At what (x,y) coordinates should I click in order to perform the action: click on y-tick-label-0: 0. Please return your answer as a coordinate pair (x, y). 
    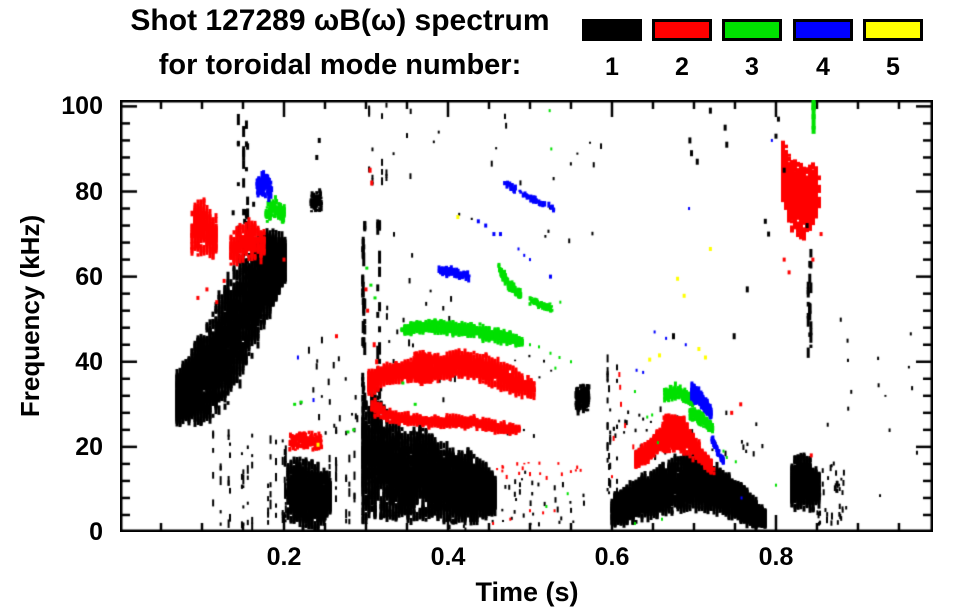
    Looking at the image, I should click on (96, 532).